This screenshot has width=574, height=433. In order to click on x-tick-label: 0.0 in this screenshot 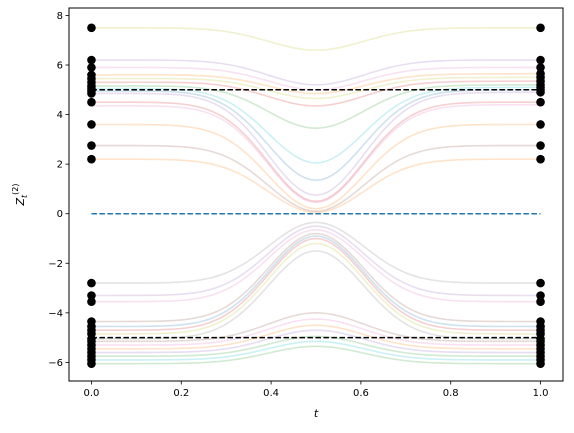, I will do `click(92, 393)`.